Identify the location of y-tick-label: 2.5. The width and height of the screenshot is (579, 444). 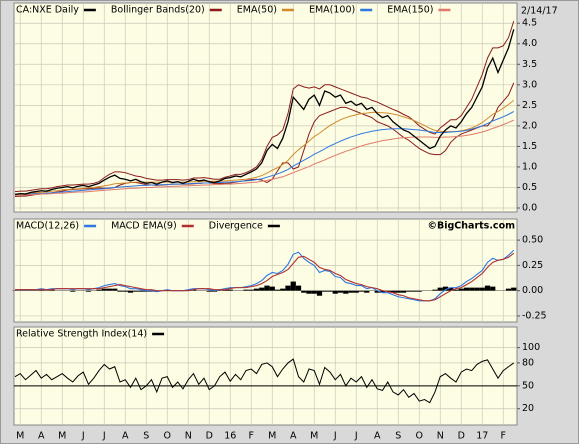
(529, 105).